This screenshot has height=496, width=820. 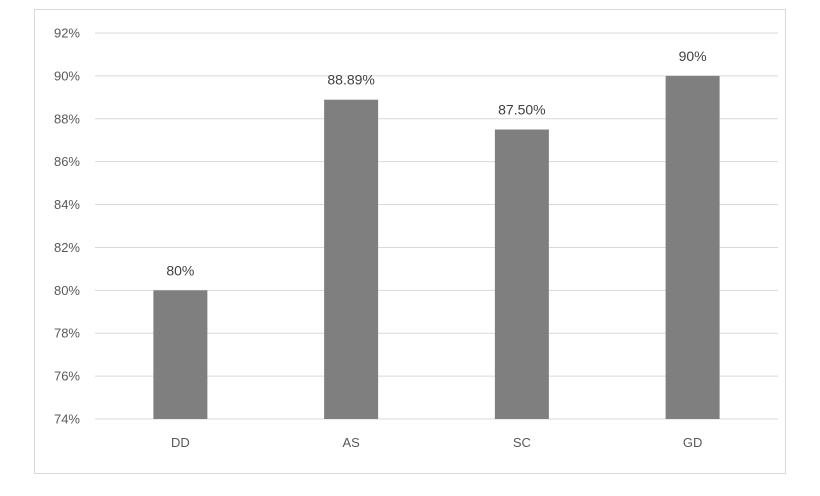 I want to click on y-tick-label: 78%, so click(x=67, y=333).